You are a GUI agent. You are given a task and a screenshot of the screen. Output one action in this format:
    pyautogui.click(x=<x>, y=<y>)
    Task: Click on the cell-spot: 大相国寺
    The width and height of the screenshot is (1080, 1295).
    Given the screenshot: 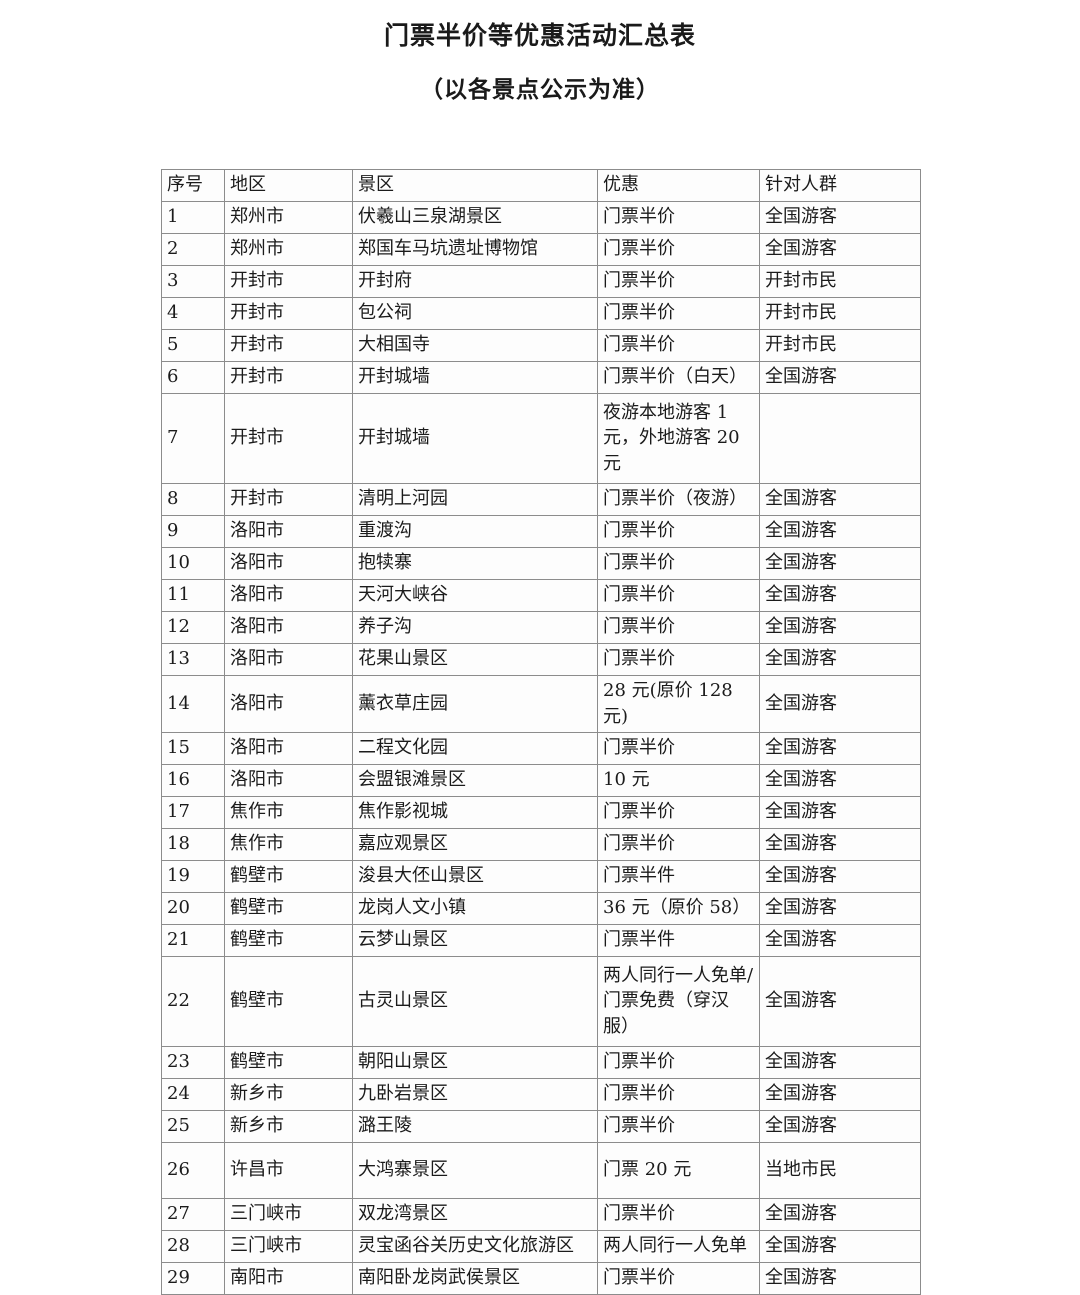 What is the action you would take?
    pyautogui.click(x=475, y=345)
    